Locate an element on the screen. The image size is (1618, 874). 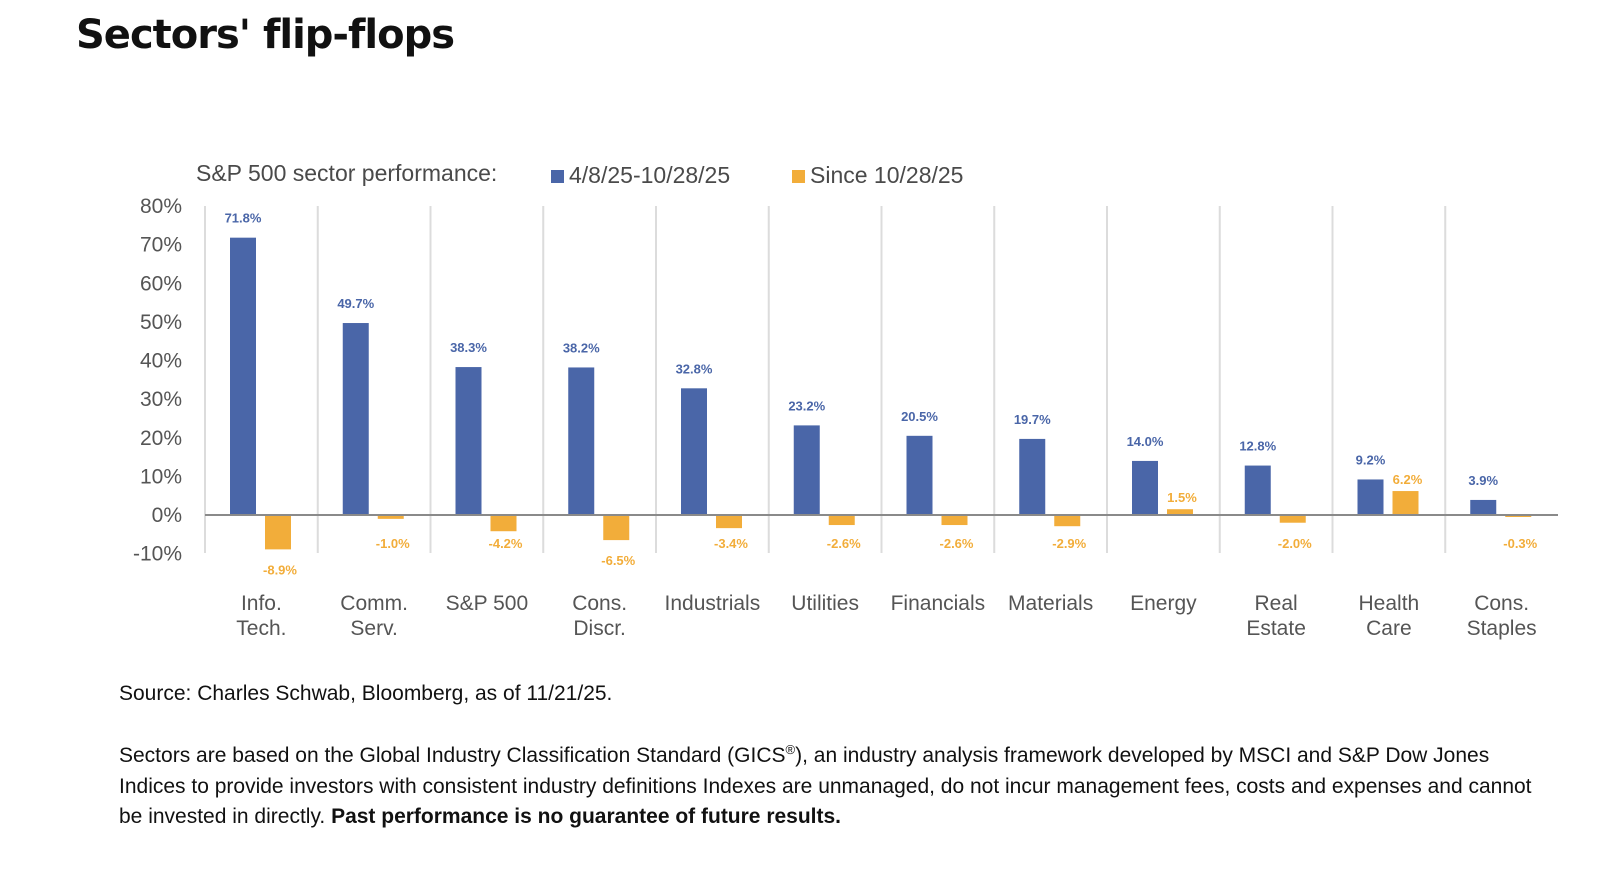
x-tick-label: Materials is located at coordinates (1050, 603).